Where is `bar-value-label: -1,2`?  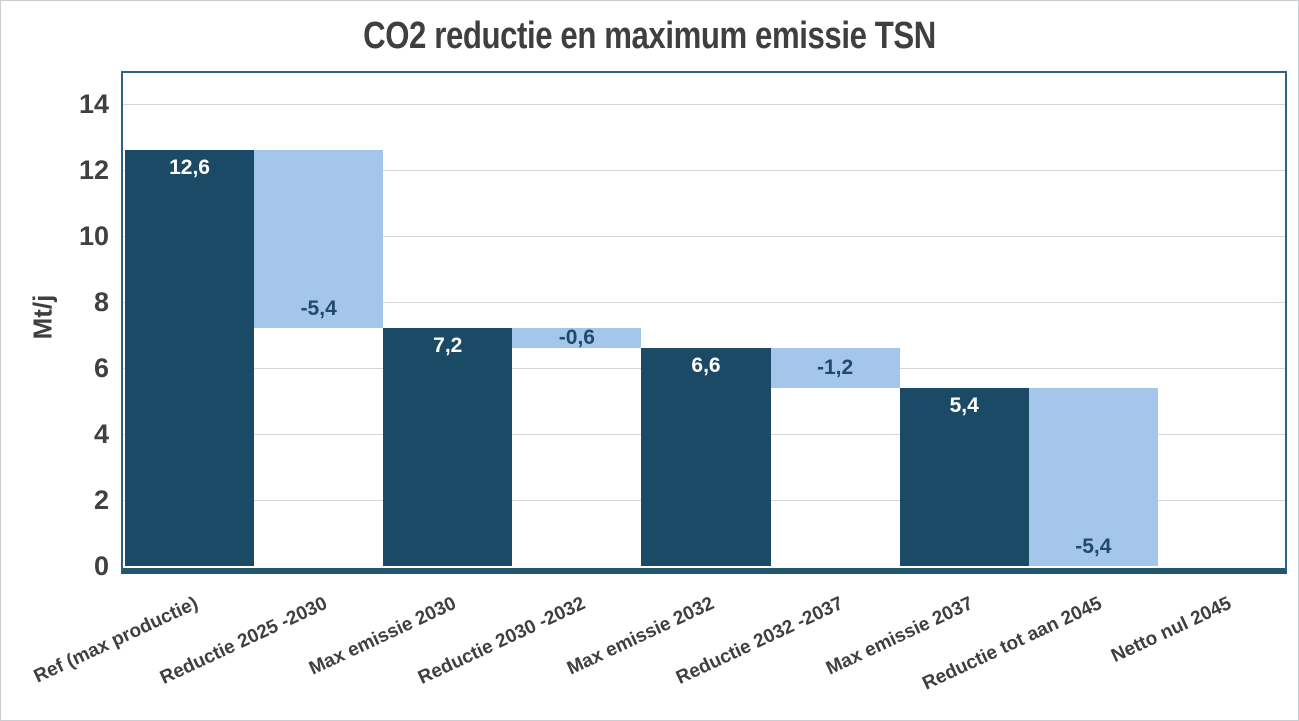 bar-value-label: -1,2 is located at coordinates (835, 367).